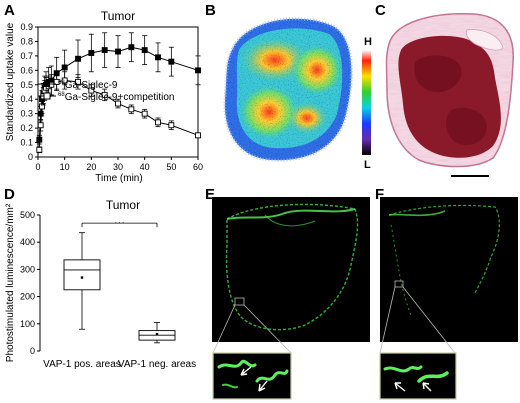  Describe the element at coordinates (9, 194) in the screenshot. I see `panel-label-d: D` at that location.